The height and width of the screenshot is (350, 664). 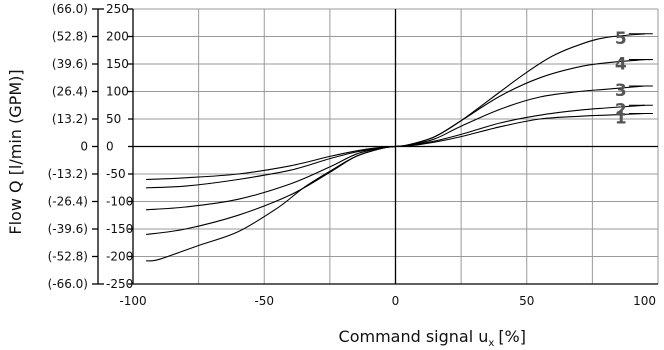 I want to click on y-tick-label: -200, so click(x=119, y=257).